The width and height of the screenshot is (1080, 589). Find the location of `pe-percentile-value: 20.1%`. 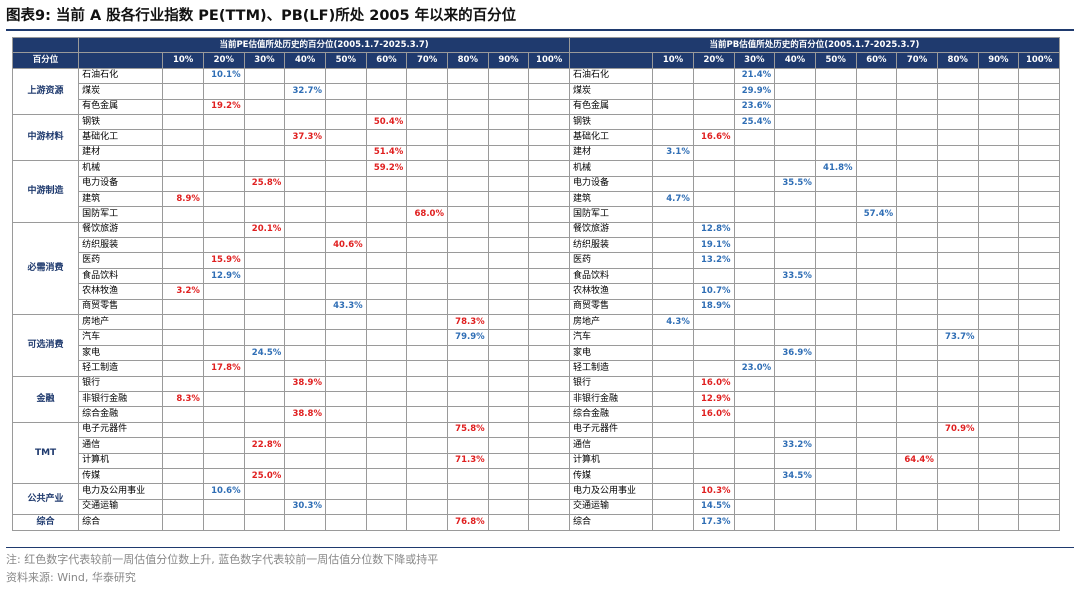

pe-percentile-value: 20.1% is located at coordinates (264, 230).